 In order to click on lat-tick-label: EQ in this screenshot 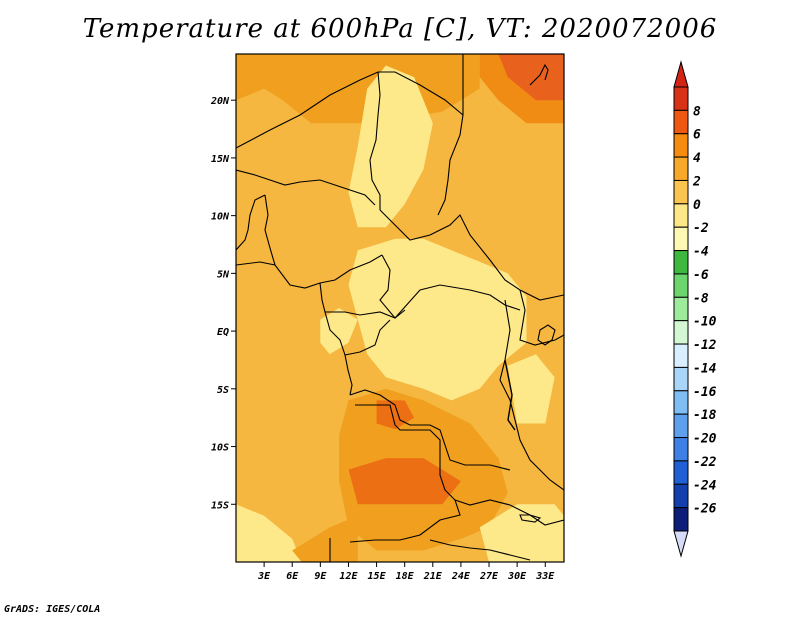, I will do `click(223, 332)`.